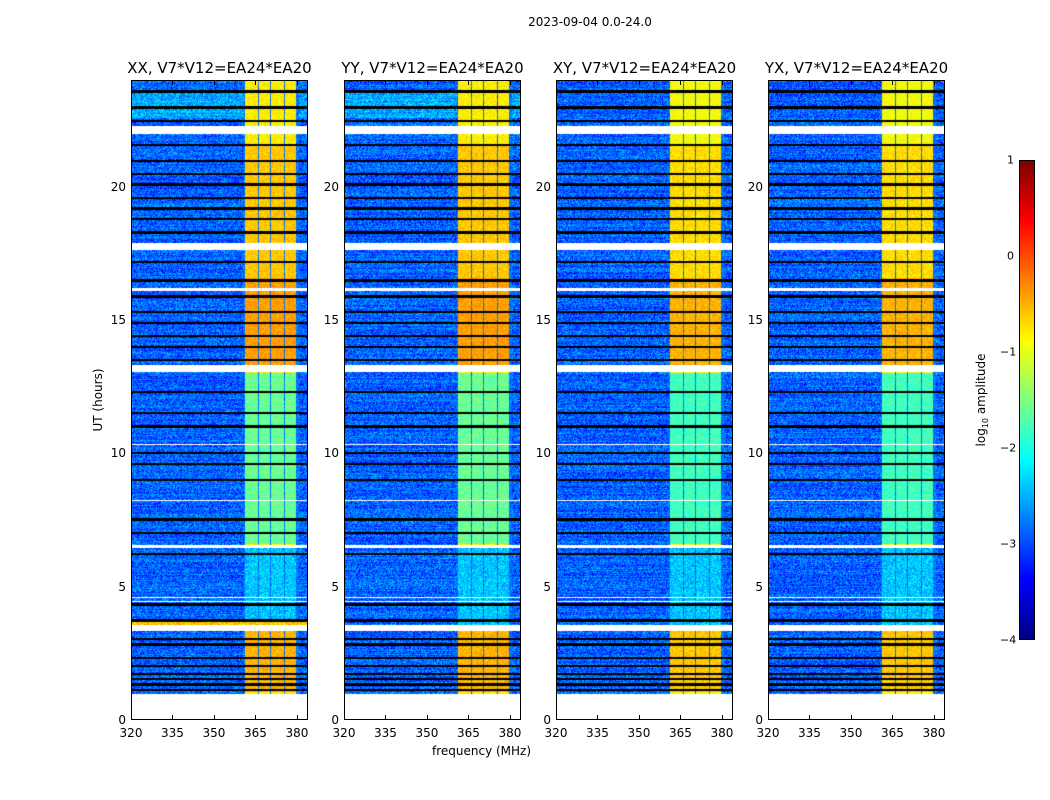 The image size is (1050, 800). Describe the element at coordinates (982, 400) in the screenshot. I see `colorbar-label: log10 amplitude` at that location.